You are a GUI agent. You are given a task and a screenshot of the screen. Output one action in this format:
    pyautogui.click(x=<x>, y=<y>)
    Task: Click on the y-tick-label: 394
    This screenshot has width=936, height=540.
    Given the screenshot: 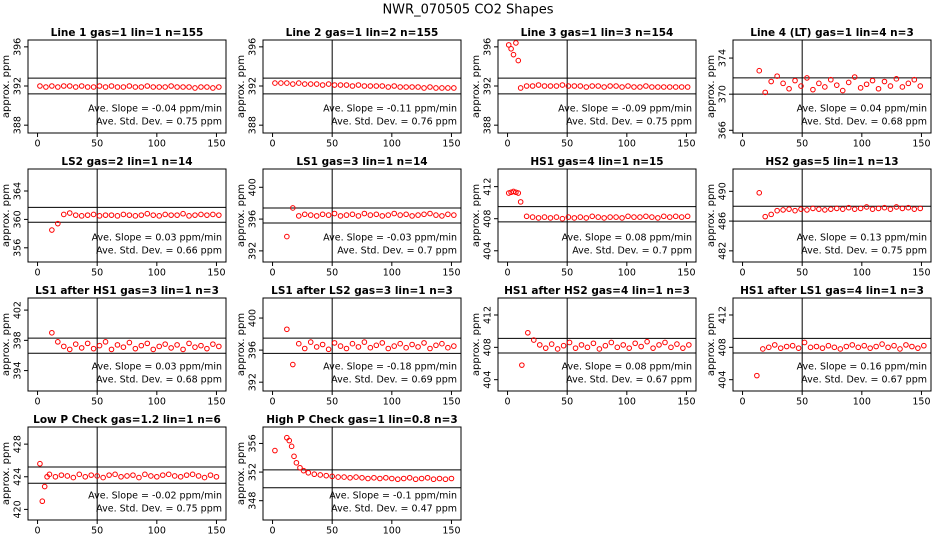 What is the action you would take?
    pyautogui.click(x=18, y=371)
    